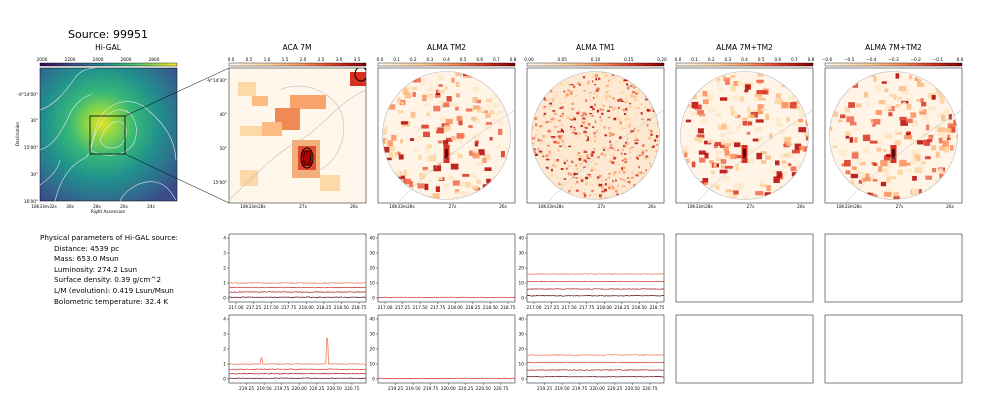 The height and width of the screenshot is (405, 1000). I want to click on x-tick-label: 26s, so click(652, 207).